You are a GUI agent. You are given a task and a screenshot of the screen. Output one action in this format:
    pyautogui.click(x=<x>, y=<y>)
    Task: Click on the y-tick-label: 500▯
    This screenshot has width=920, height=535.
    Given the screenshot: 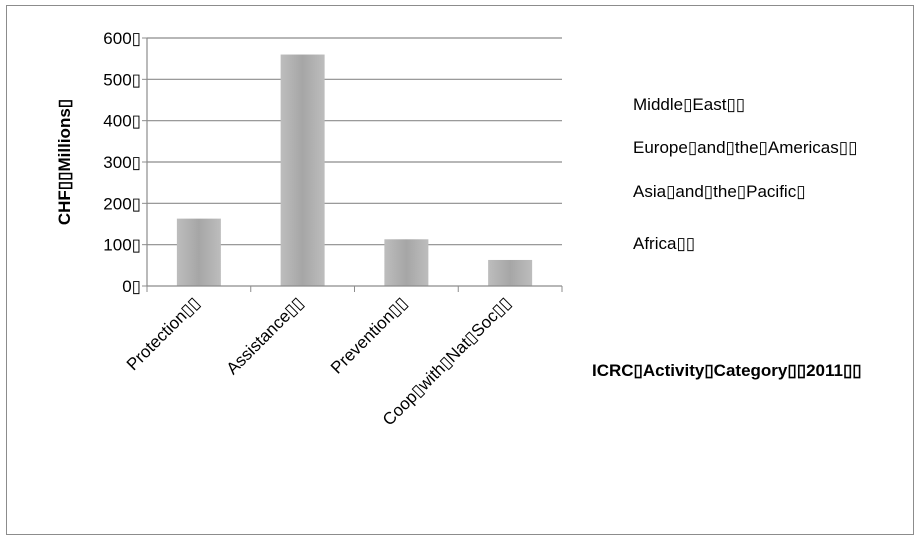 What is the action you would take?
    pyautogui.click(x=122, y=79)
    